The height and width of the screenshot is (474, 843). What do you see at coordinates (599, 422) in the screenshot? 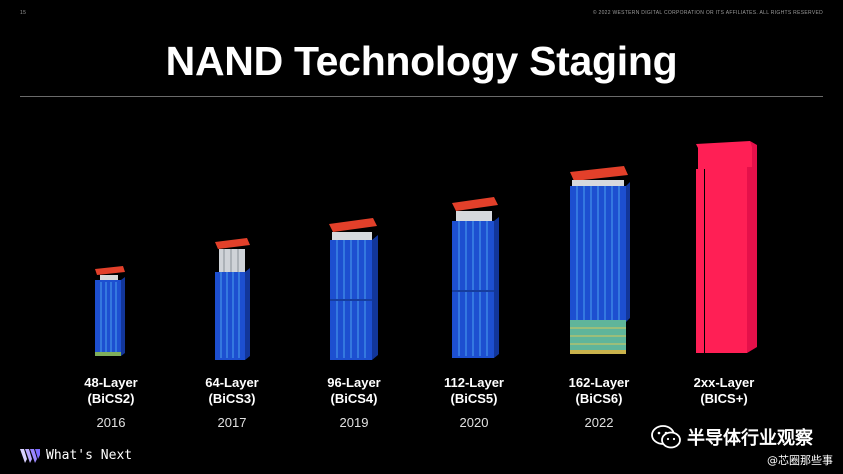
I see `year: 2022` at bounding box center [599, 422].